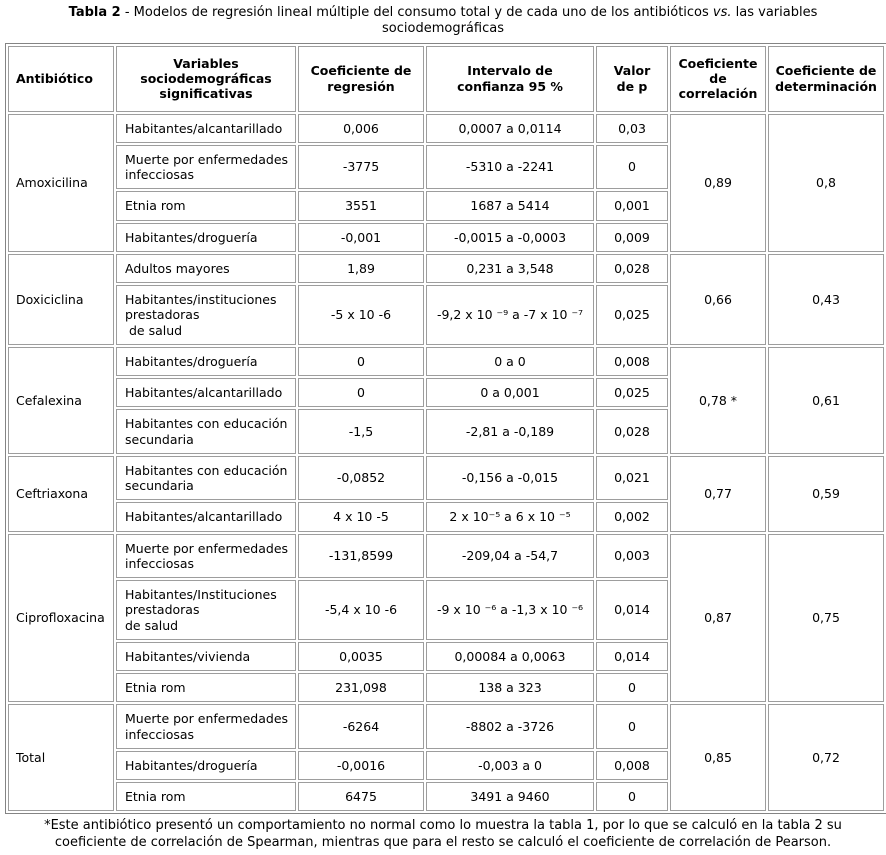 The width and height of the screenshot is (886, 855). Describe the element at coordinates (361, 268) in the screenshot. I see `coefficient-cell: 1,89` at that location.